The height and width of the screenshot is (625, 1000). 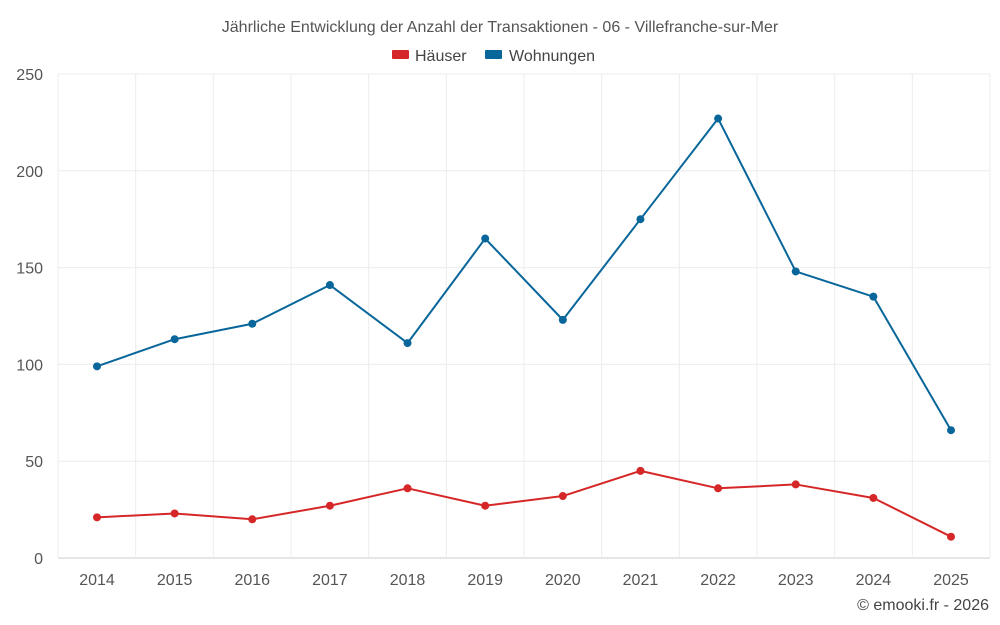 I want to click on legend-swatch-wohnungen, so click(x=493, y=54).